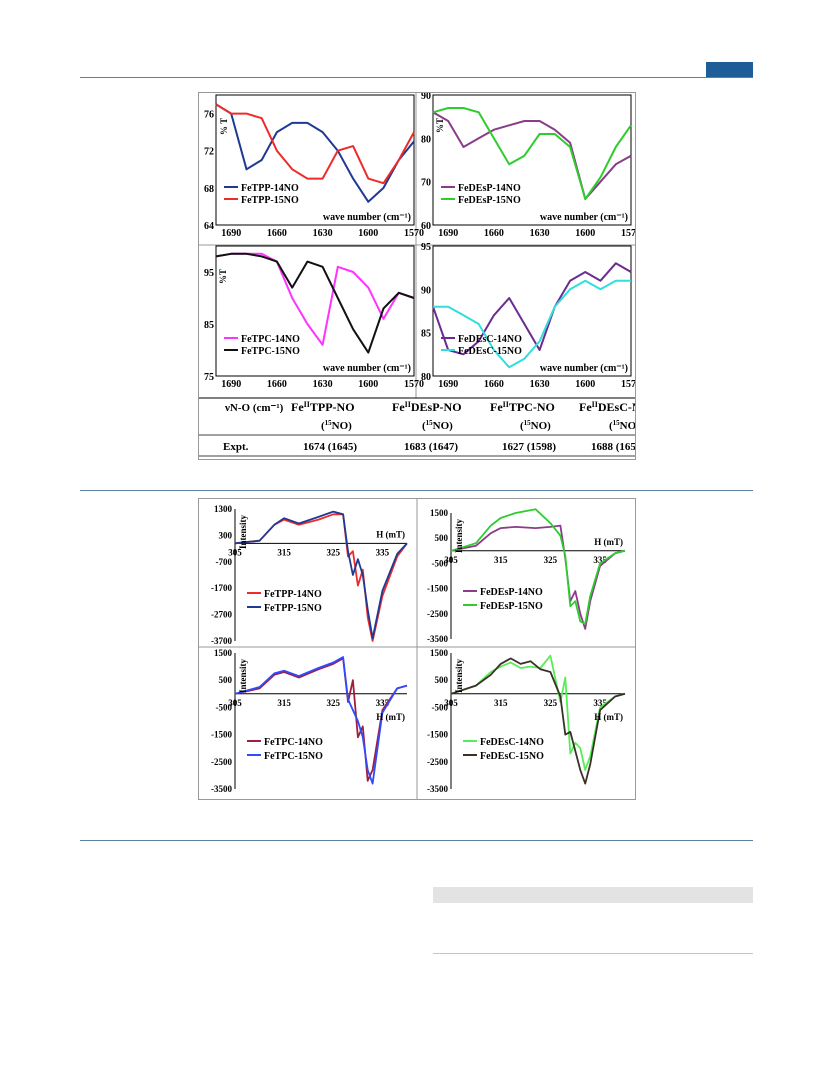 The width and height of the screenshot is (833, 1091). I want to click on epr-fetpc-ytick-label: 1500, so click(223, 653).